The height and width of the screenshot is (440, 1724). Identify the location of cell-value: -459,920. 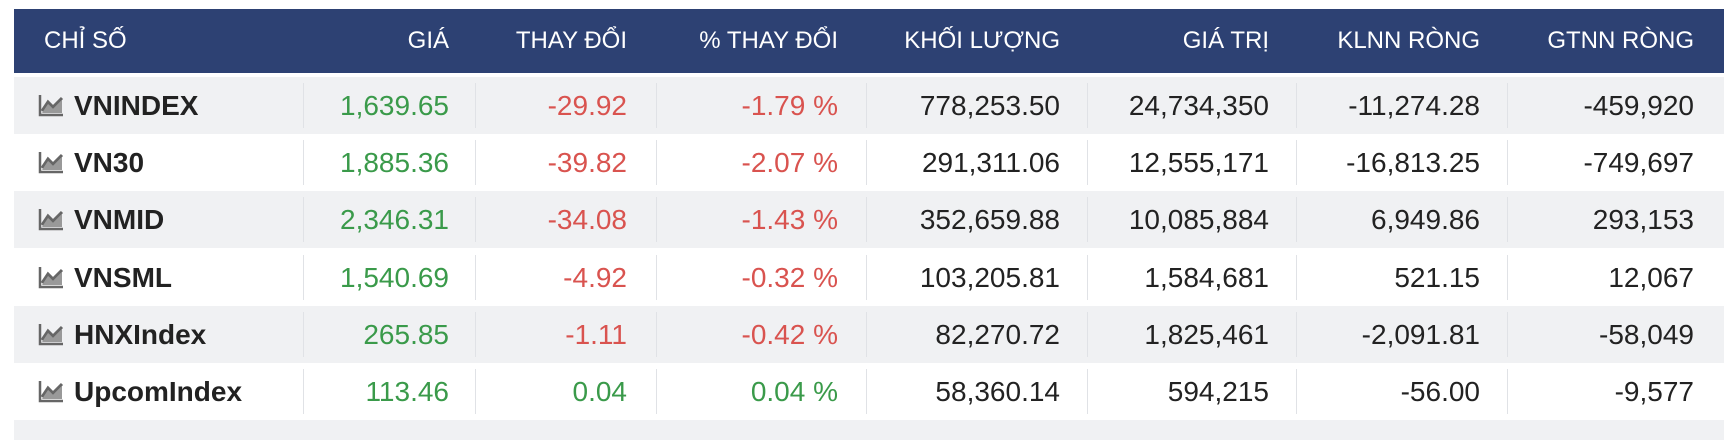
(1638, 105).